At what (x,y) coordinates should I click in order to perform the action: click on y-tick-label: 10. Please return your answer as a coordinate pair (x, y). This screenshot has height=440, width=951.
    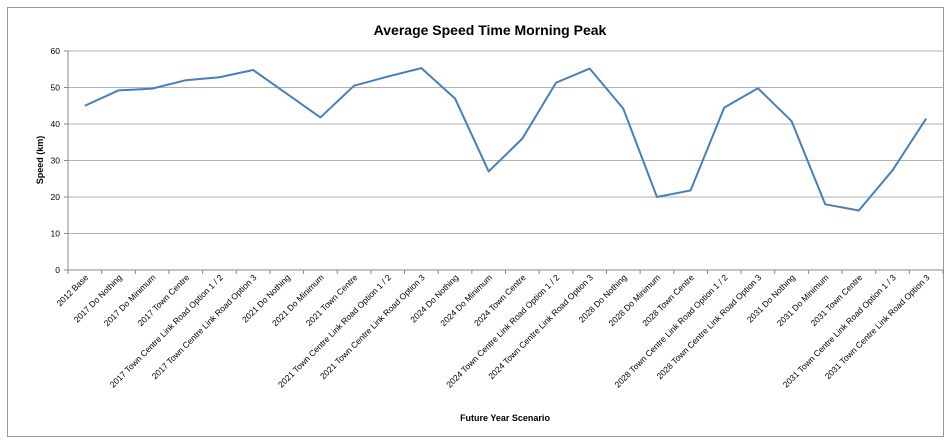
    Looking at the image, I should click on (56, 234).